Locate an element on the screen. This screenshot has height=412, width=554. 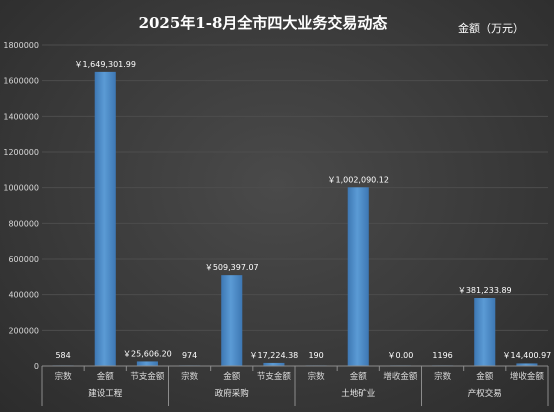
data-label: ￥1,002,090.12 is located at coordinates (358, 179).